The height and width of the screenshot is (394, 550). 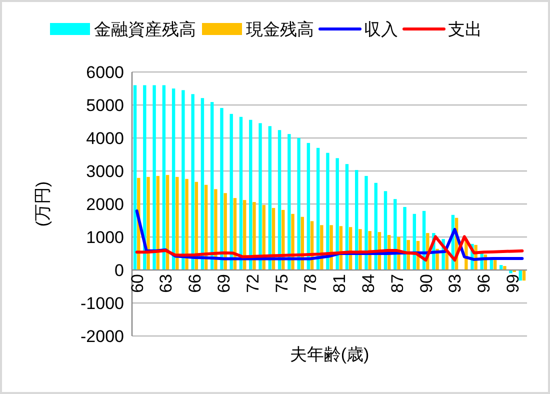 I want to click on y-tick-label: -2000, so click(x=102, y=336).